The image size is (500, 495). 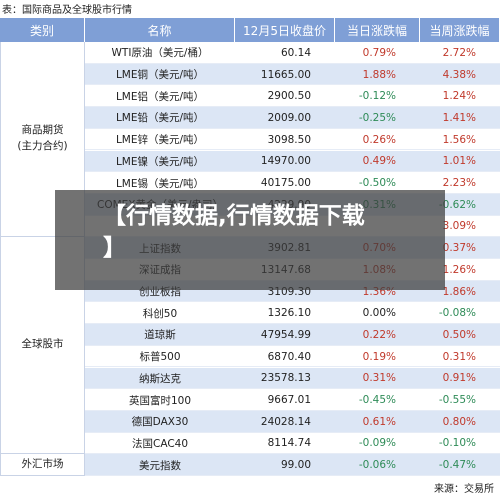 I want to click on change-cell: 3.09%, so click(x=459, y=226).